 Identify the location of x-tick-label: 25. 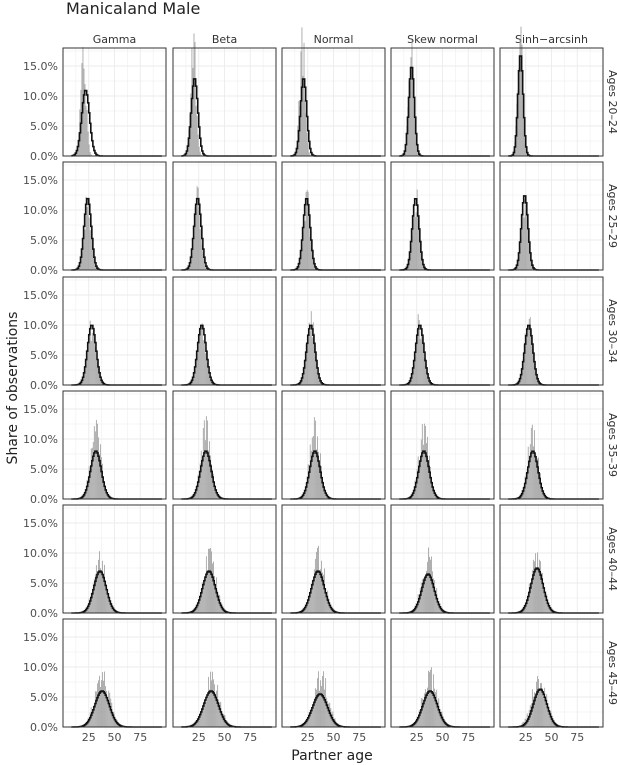
(199, 737).